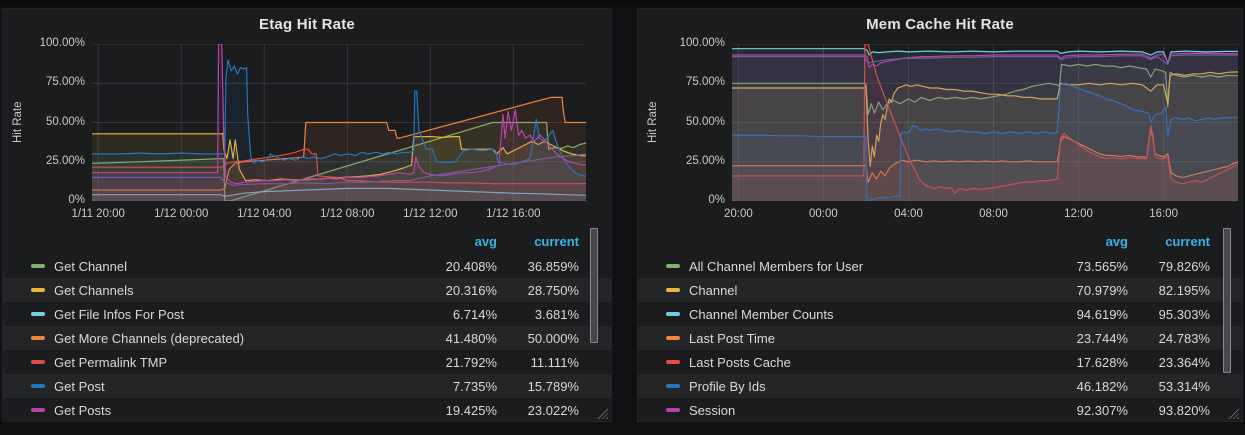  What do you see at coordinates (1102, 266) in the screenshot?
I see `legend-avg-value: 73.565%` at bounding box center [1102, 266].